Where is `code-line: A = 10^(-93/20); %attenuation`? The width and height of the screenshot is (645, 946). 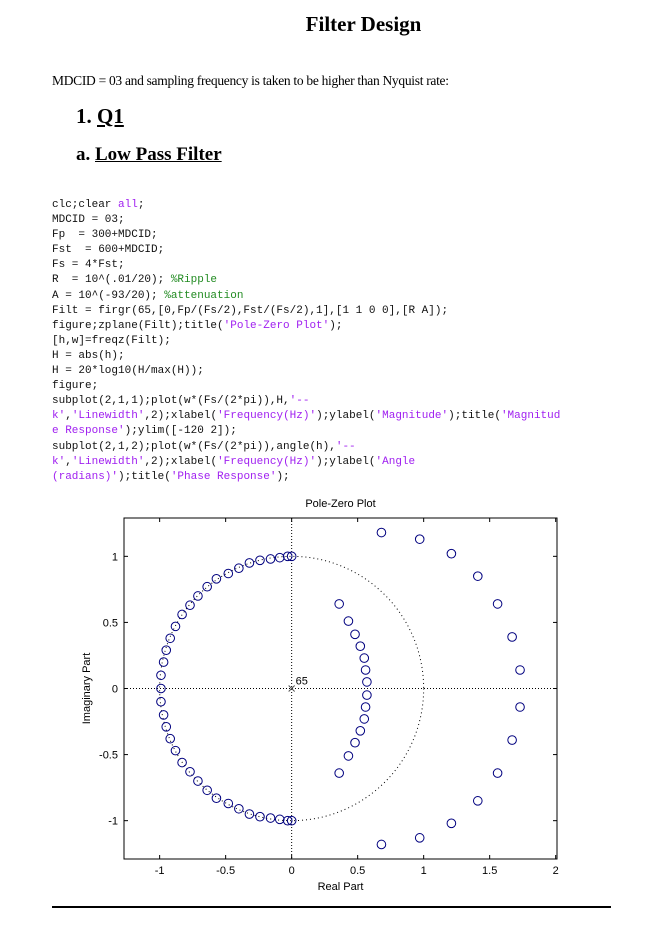
code-line: A = 10^(-93/20); %attenuation is located at coordinates (348, 296).